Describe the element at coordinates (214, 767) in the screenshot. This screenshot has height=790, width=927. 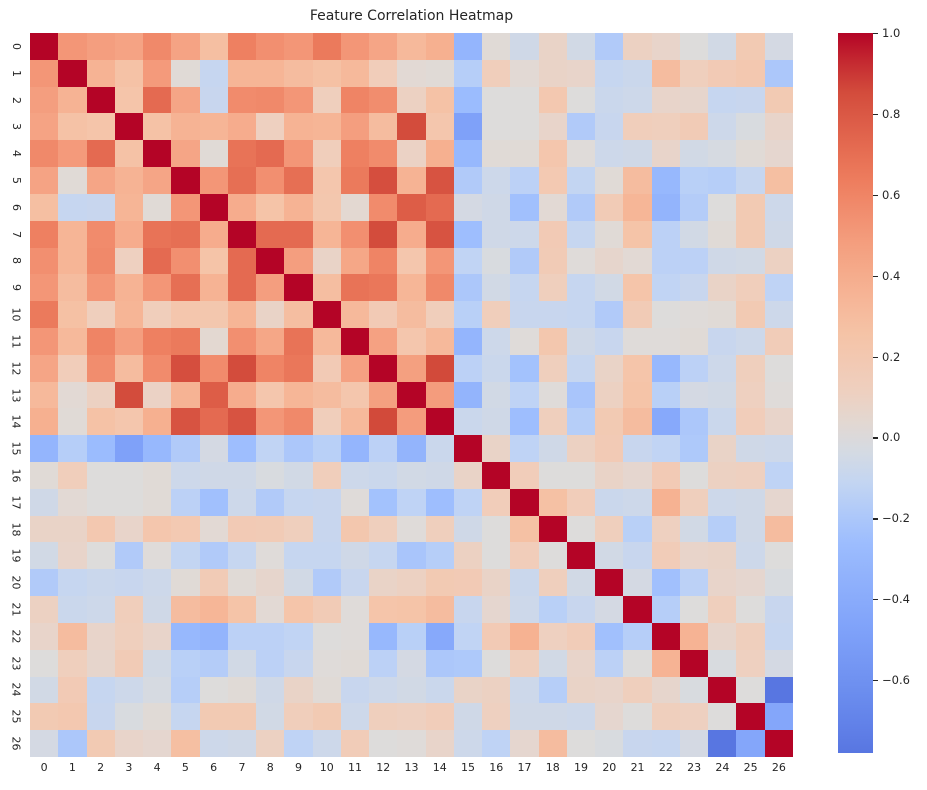
I see `x-tick-label: 6` at that location.